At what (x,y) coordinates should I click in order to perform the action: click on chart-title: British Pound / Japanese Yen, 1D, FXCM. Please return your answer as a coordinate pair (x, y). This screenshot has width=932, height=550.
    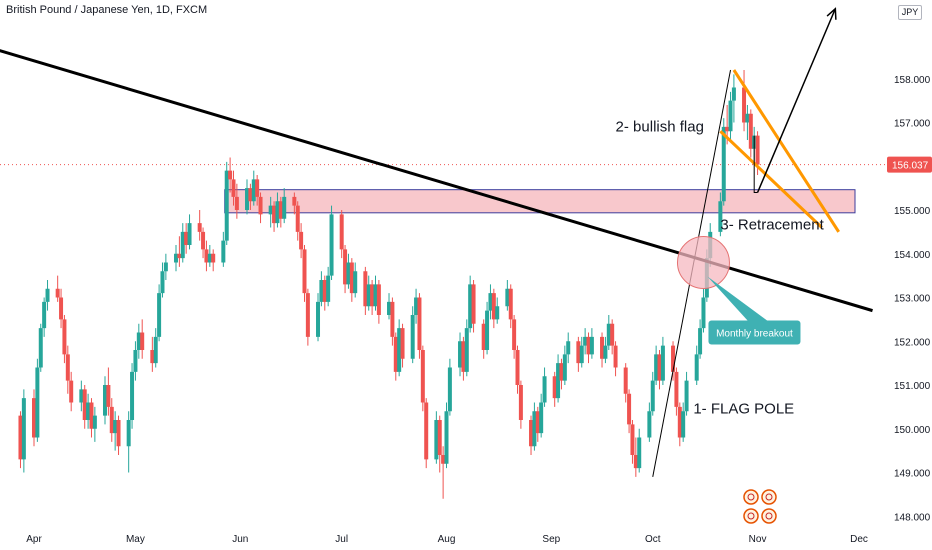
    Looking at the image, I should click on (107, 10).